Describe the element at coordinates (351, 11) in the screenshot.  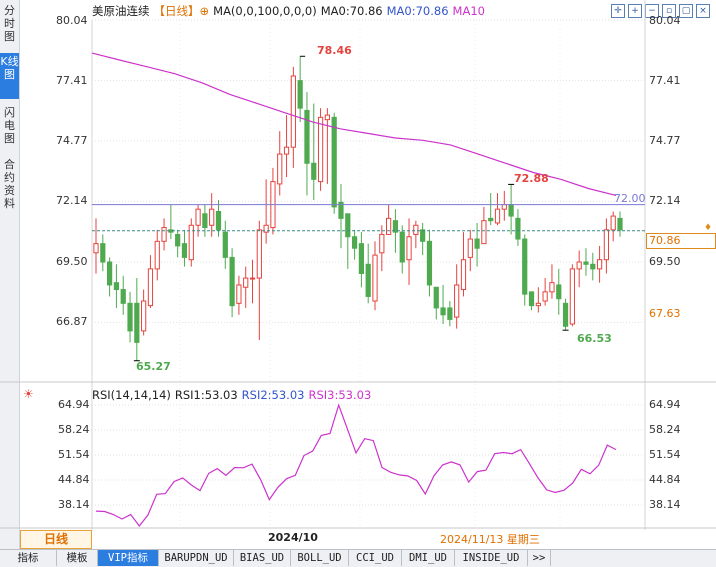
I see `ma0-value-a: MA0:70.86` at that location.